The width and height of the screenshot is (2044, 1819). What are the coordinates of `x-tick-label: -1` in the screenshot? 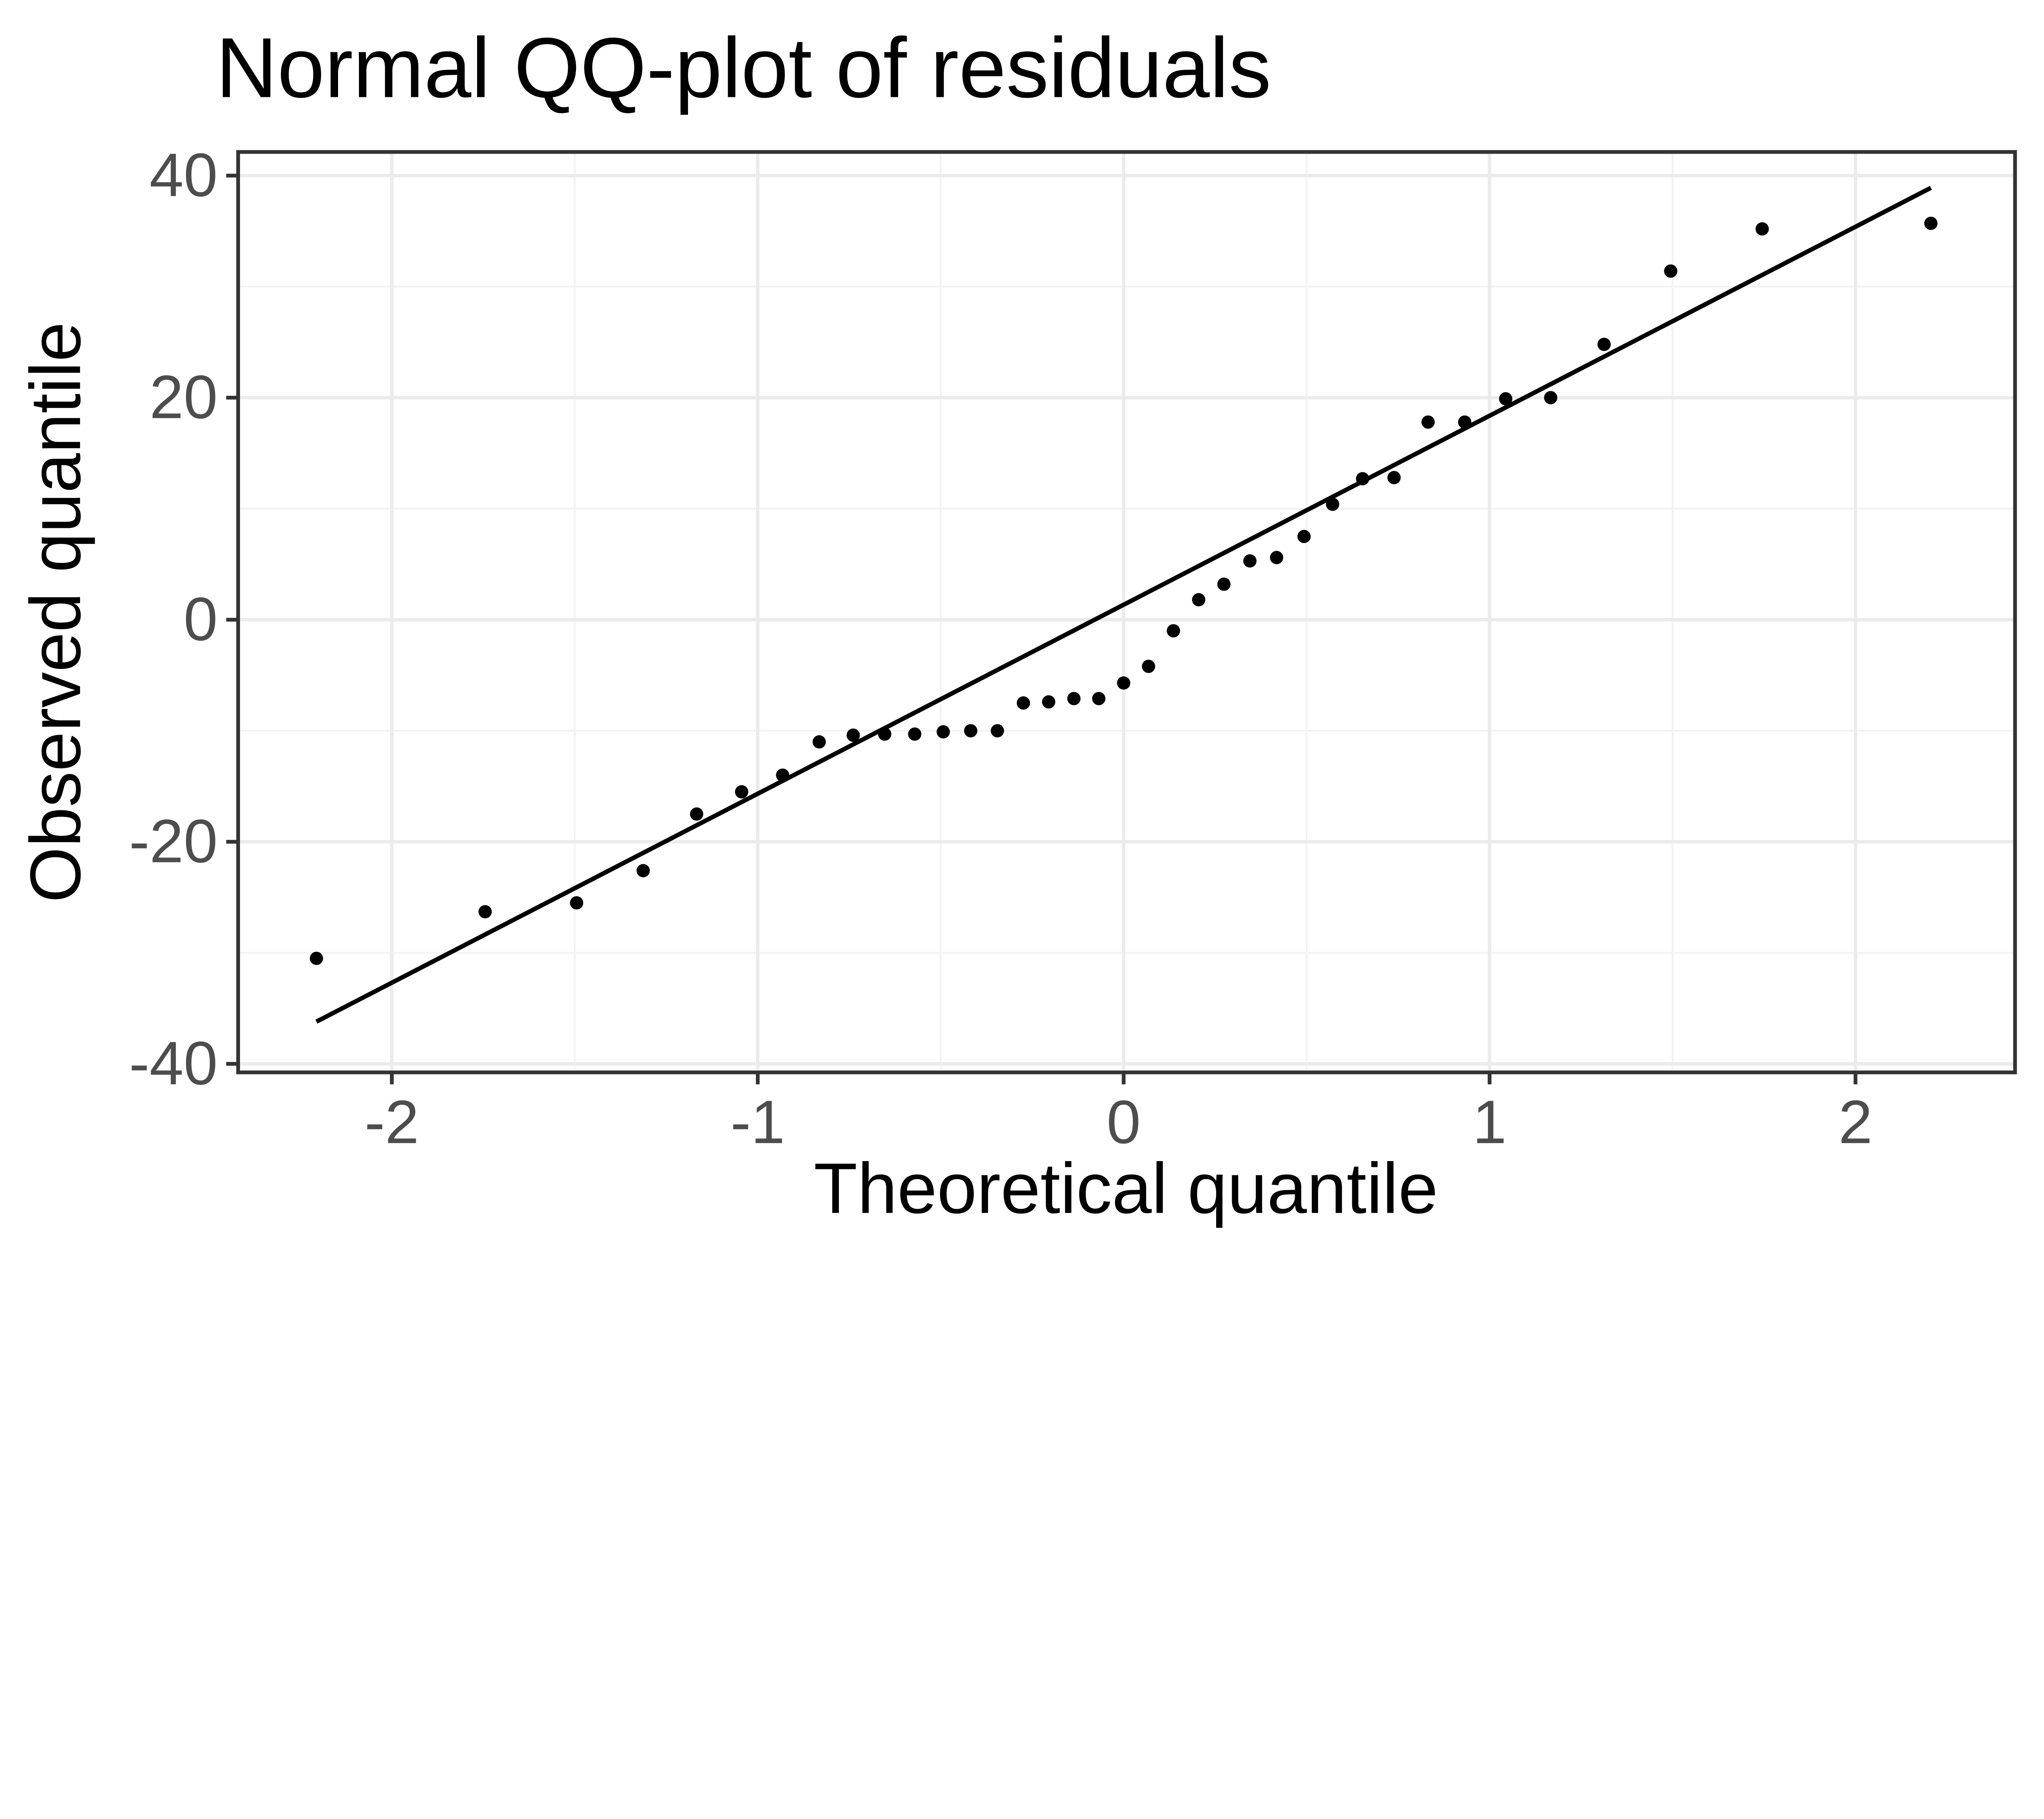 It's located at (758, 1122).